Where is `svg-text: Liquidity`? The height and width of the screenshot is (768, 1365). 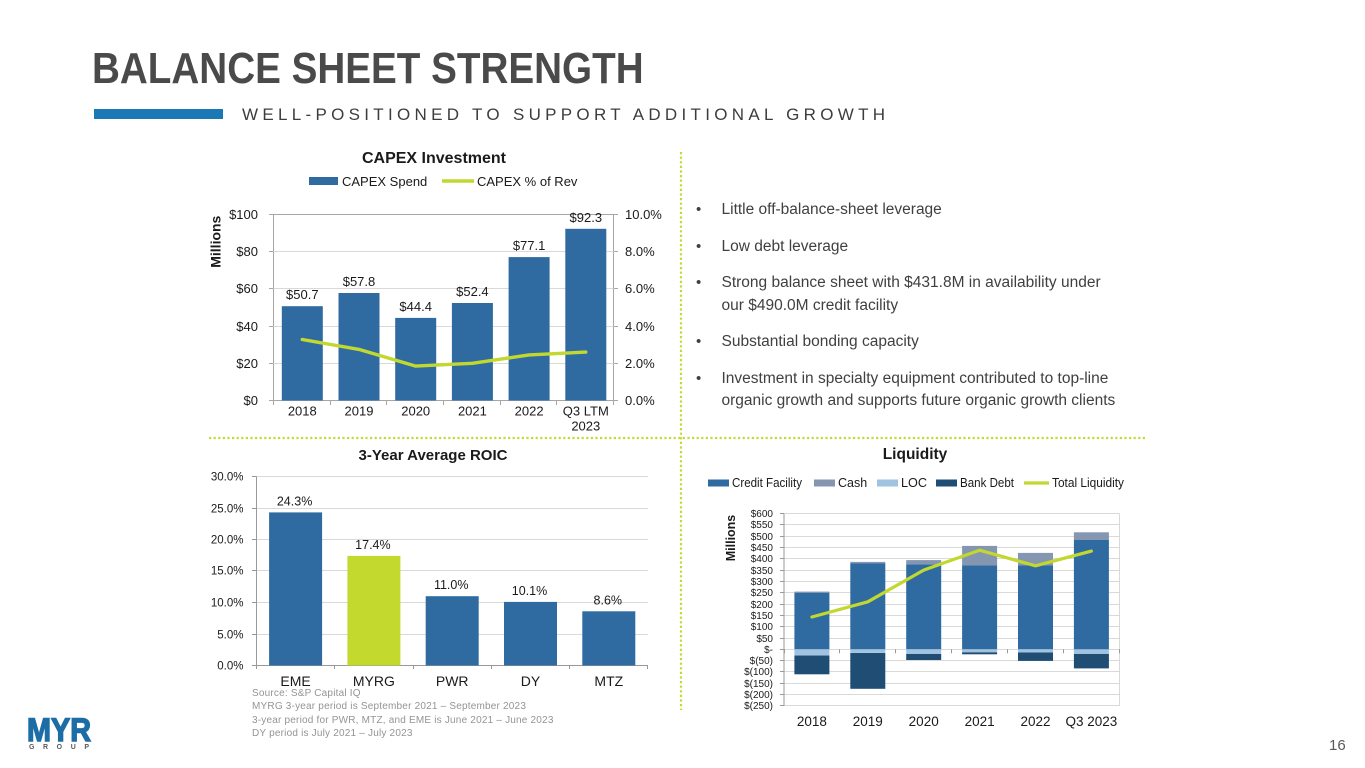
svg-text: Liquidity is located at coordinates (915, 454).